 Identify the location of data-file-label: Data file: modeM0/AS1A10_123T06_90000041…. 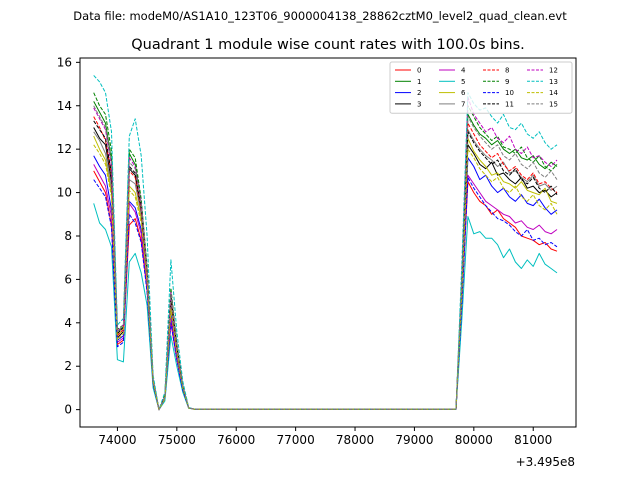
(320, 16).